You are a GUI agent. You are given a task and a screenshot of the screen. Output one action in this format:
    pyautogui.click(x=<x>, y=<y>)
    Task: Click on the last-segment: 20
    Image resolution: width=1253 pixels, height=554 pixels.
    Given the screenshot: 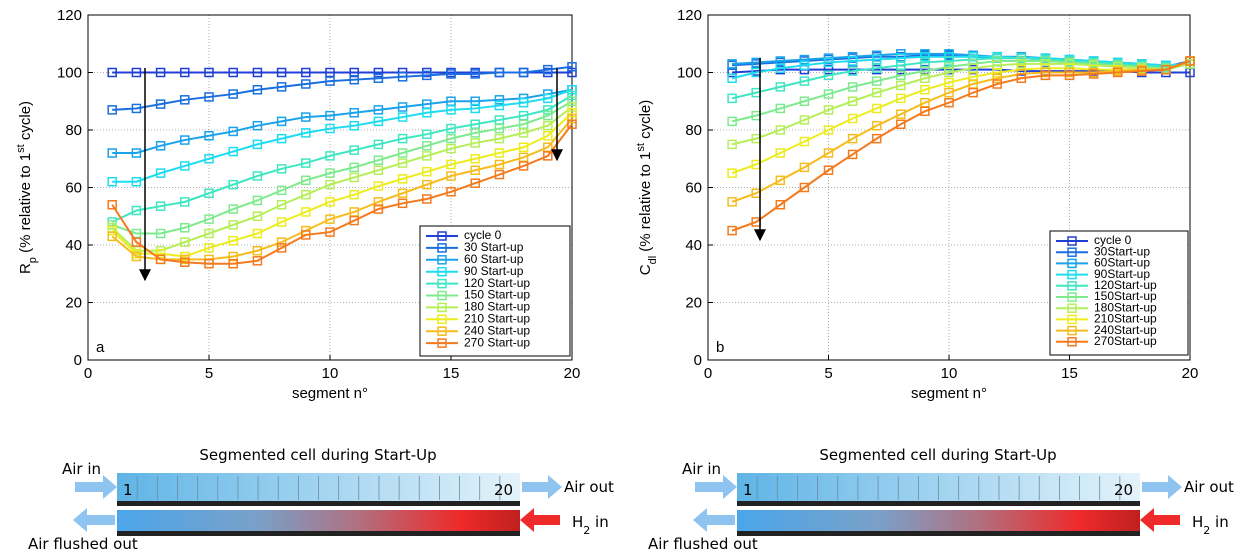 What is the action you would take?
    pyautogui.click(x=1123, y=490)
    